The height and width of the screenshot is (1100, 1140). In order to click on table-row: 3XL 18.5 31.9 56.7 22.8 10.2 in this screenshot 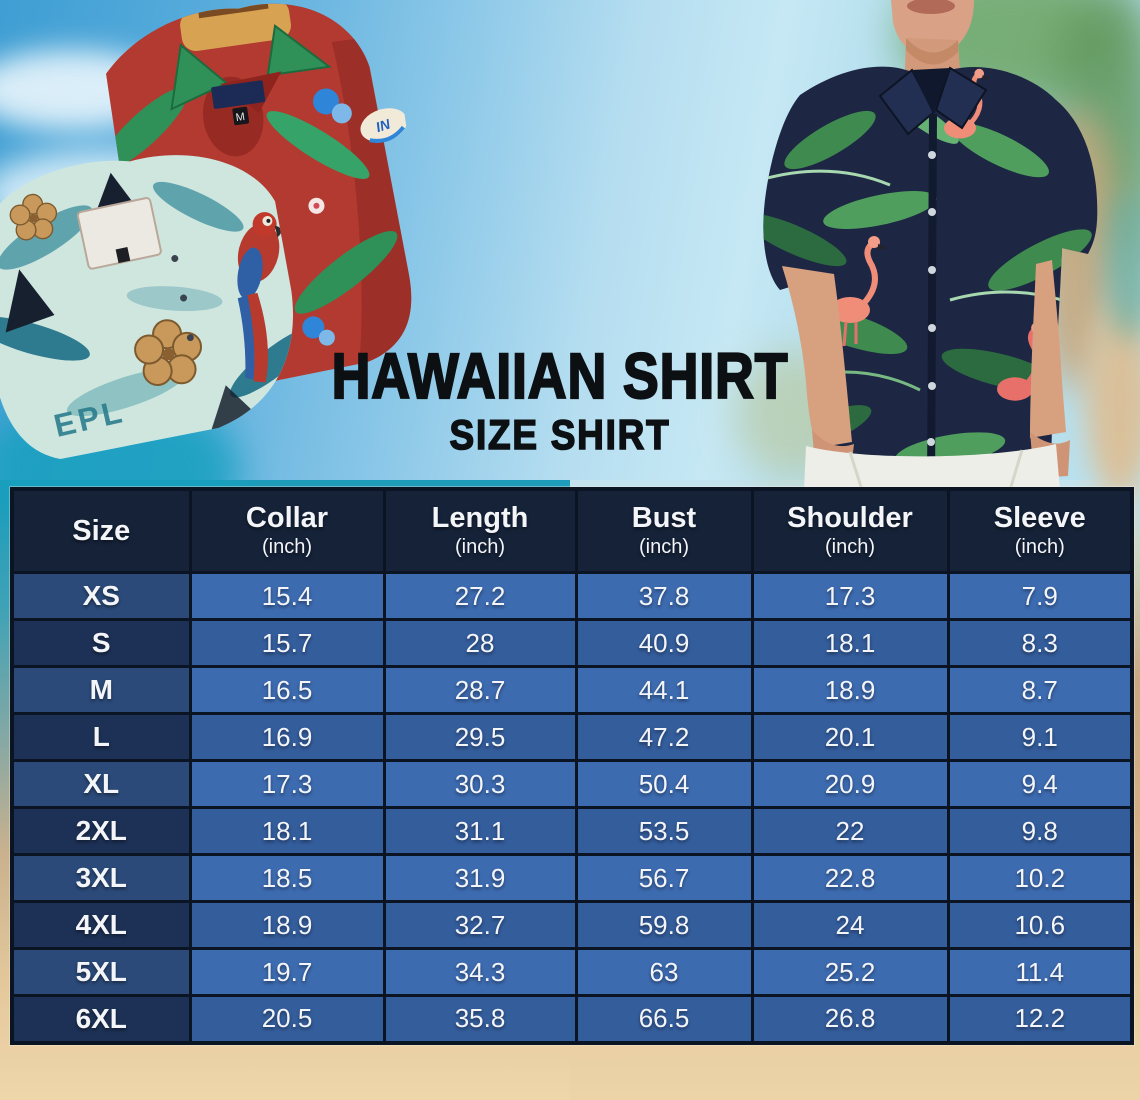, I will do `click(572, 878)`.